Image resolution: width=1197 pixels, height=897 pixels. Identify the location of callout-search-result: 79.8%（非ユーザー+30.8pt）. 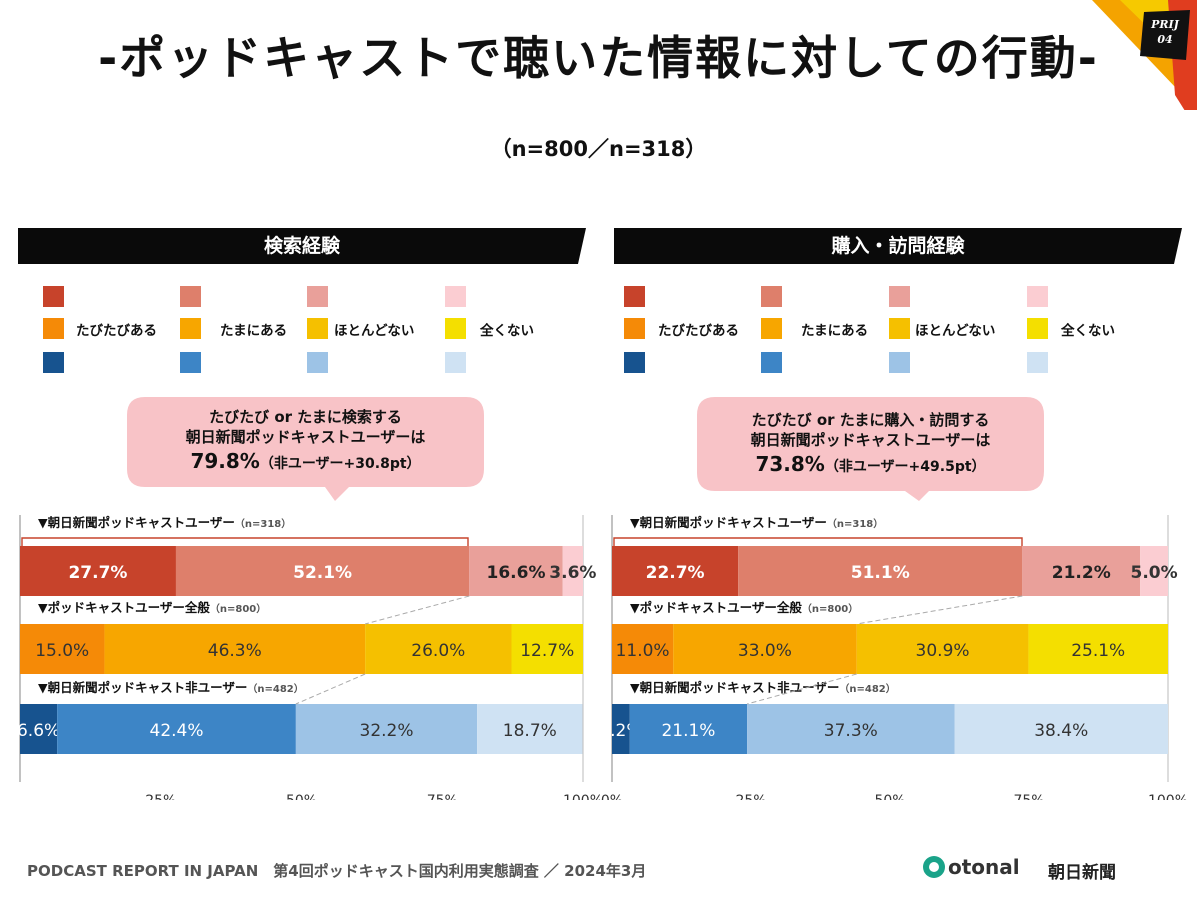
(305, 461).